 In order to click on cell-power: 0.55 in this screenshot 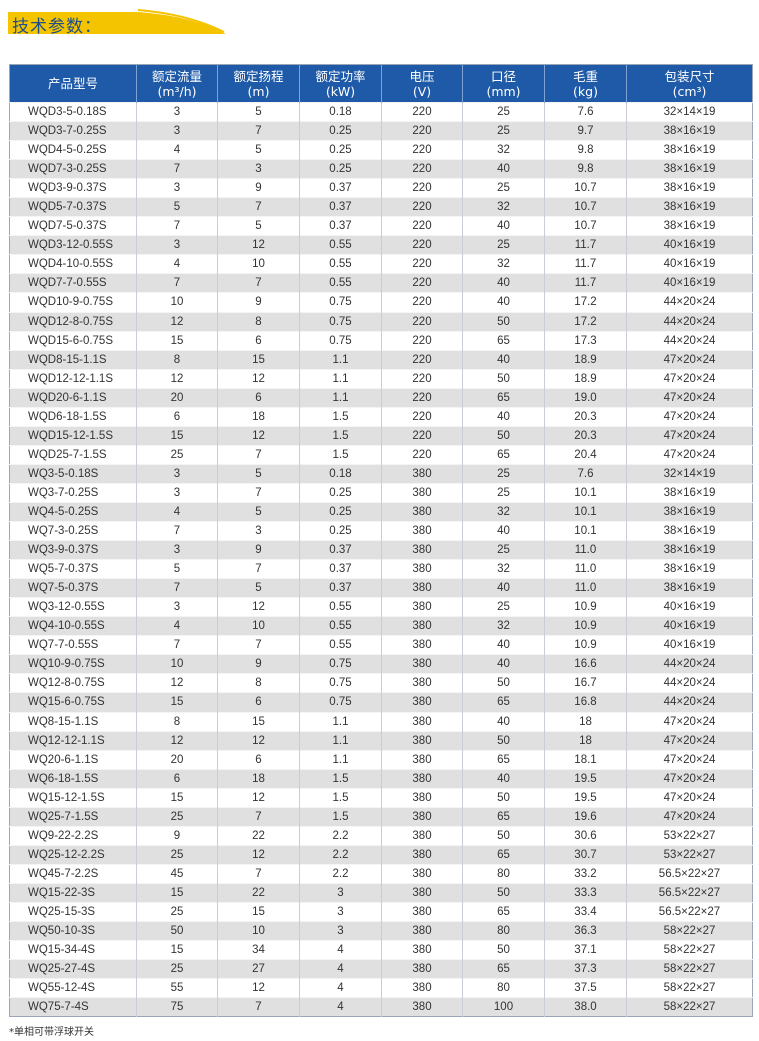, I will do `click(340, 607)`.